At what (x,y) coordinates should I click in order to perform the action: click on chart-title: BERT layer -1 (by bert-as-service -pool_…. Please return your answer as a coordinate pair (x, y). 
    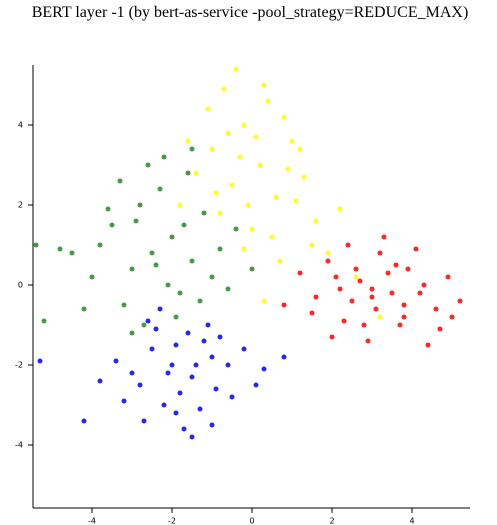
    Looking at the image, I should click on (250, 12).